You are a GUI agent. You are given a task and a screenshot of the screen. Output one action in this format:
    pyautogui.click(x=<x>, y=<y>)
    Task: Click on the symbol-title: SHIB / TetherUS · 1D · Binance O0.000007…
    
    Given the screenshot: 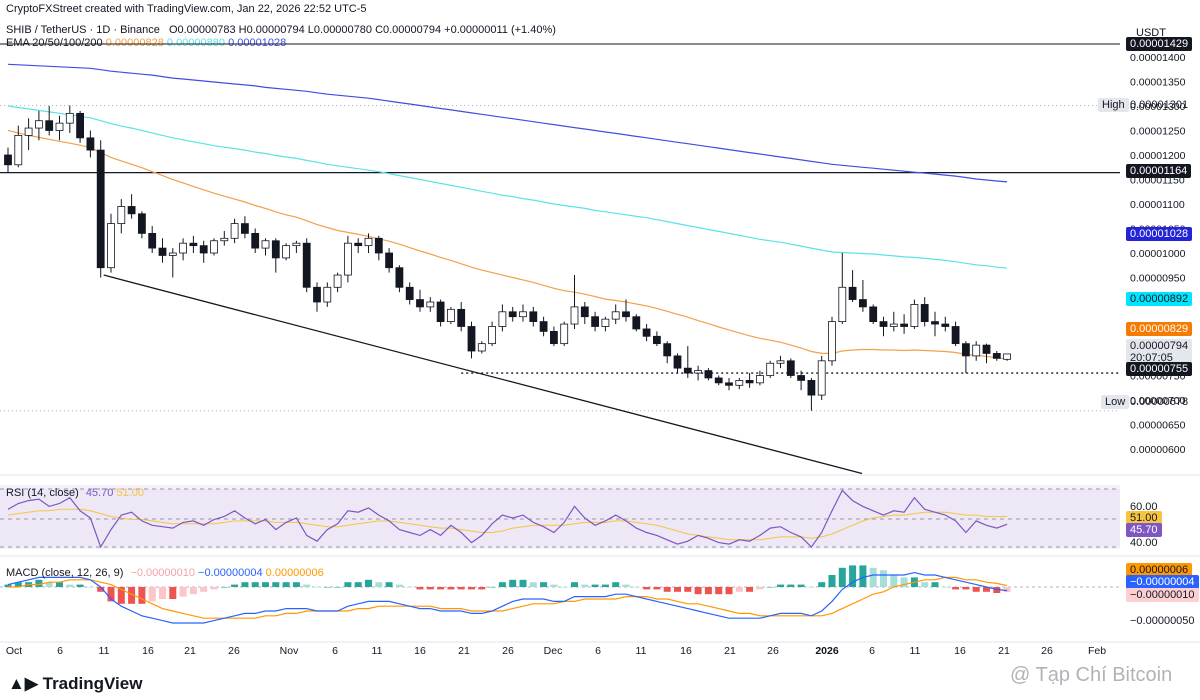 What is the action you would take?
    pyautogui.click(x=281, y=30)
    